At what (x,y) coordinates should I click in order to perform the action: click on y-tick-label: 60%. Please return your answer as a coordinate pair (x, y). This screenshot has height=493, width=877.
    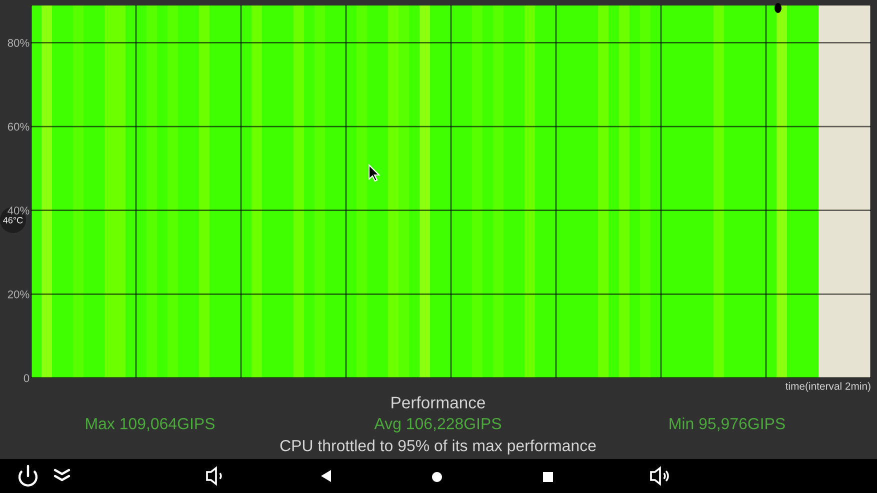
    Looking at the image, I should click on (19, 126).